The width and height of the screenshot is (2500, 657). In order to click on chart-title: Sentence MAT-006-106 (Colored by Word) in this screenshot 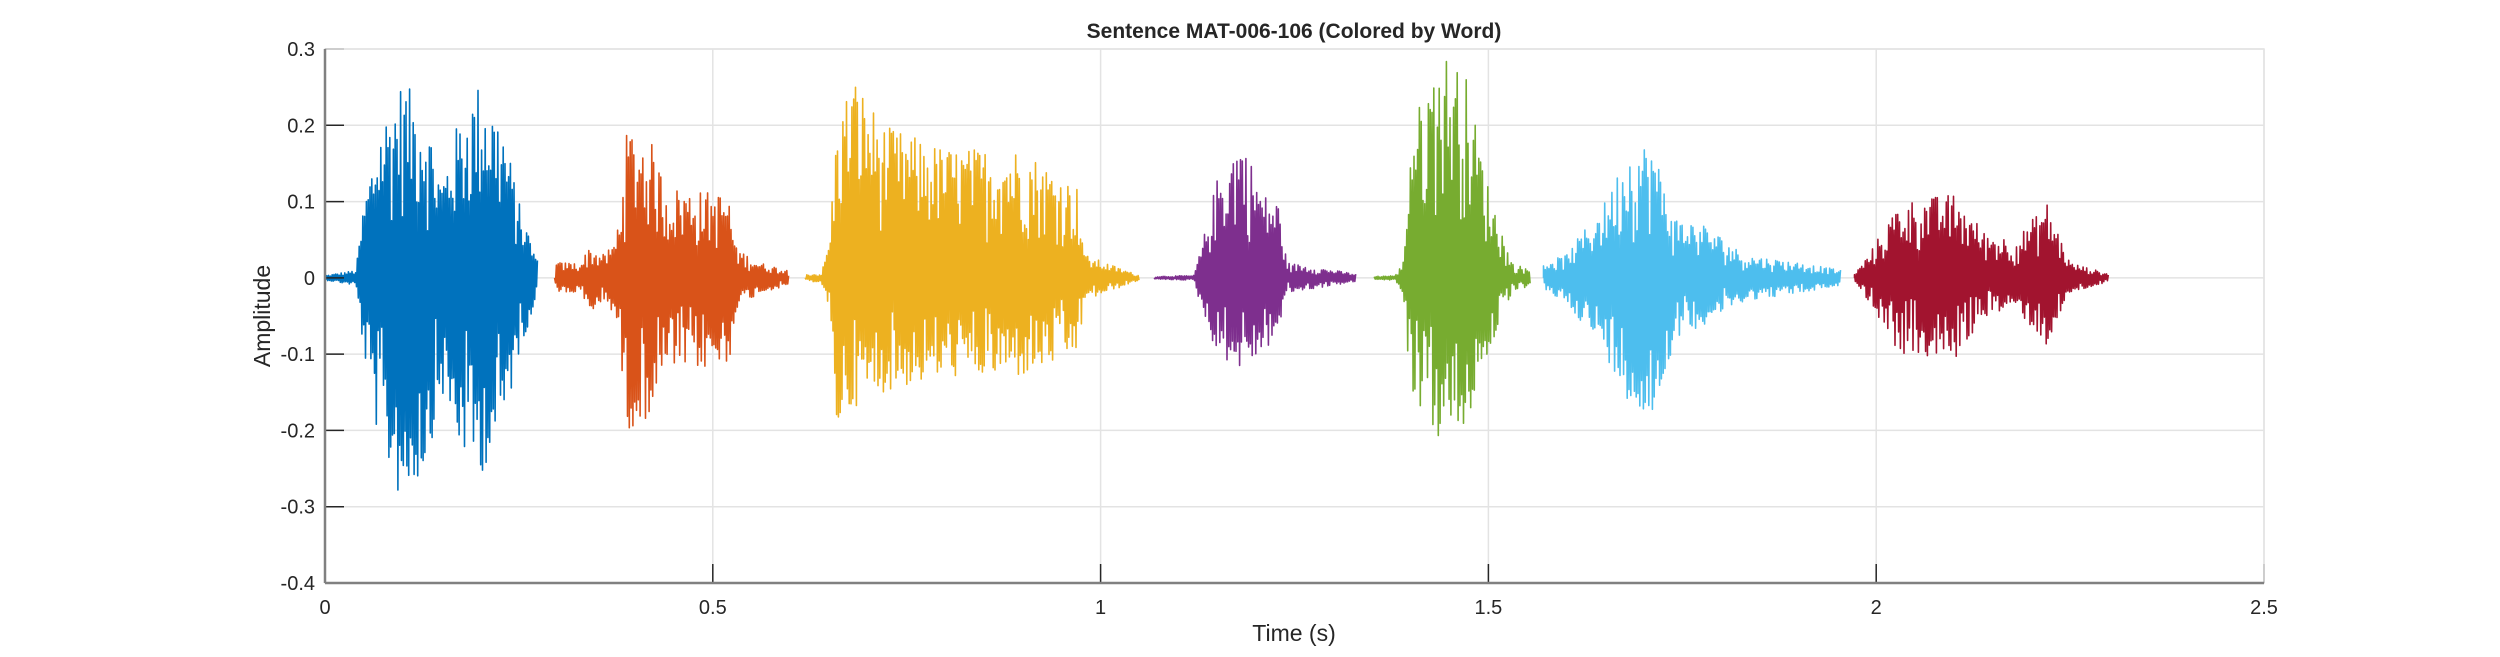, I will do `click(1294, 31)`.